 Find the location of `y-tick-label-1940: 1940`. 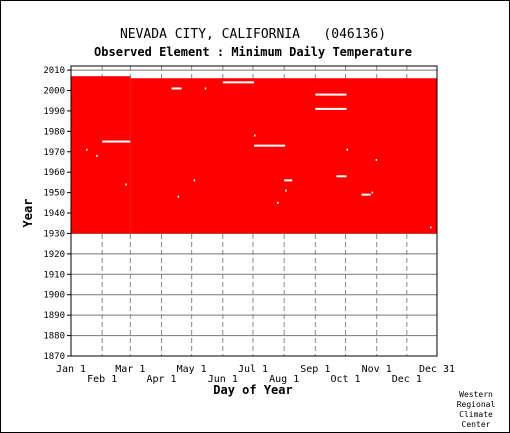

y-tick-label-1940: 1940 is located at coordinates (54, 214).